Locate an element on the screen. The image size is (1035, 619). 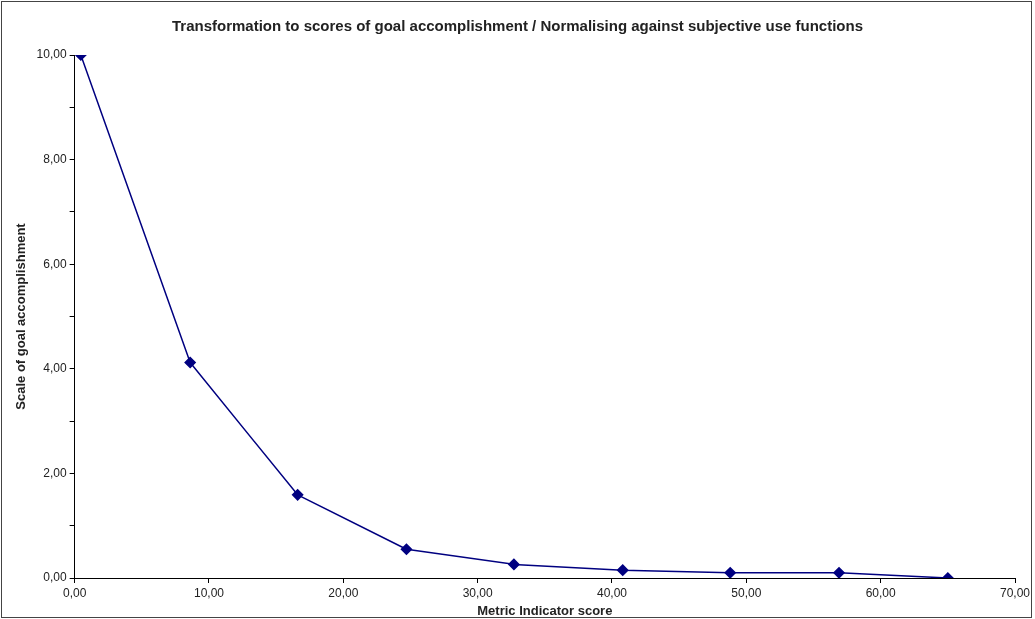
x-axis-title: Metric Indicator score is located at coordinates (545, 610).